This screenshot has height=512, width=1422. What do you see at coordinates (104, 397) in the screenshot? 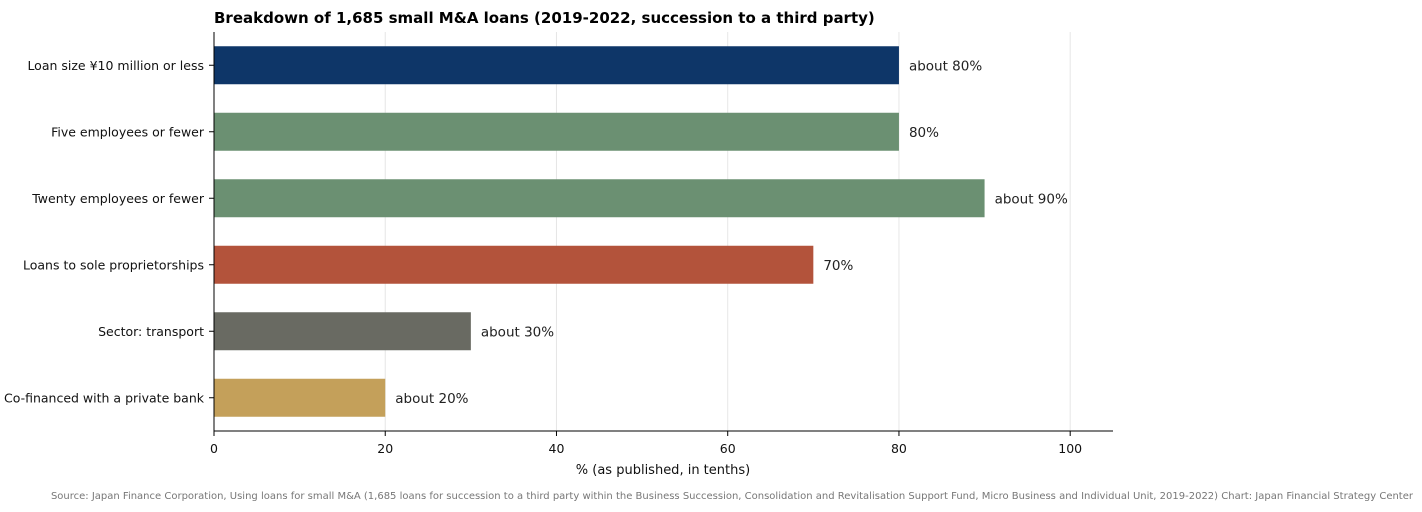
I see `category-label: Co-financed with a private bank` at bounding box center [104, 397].